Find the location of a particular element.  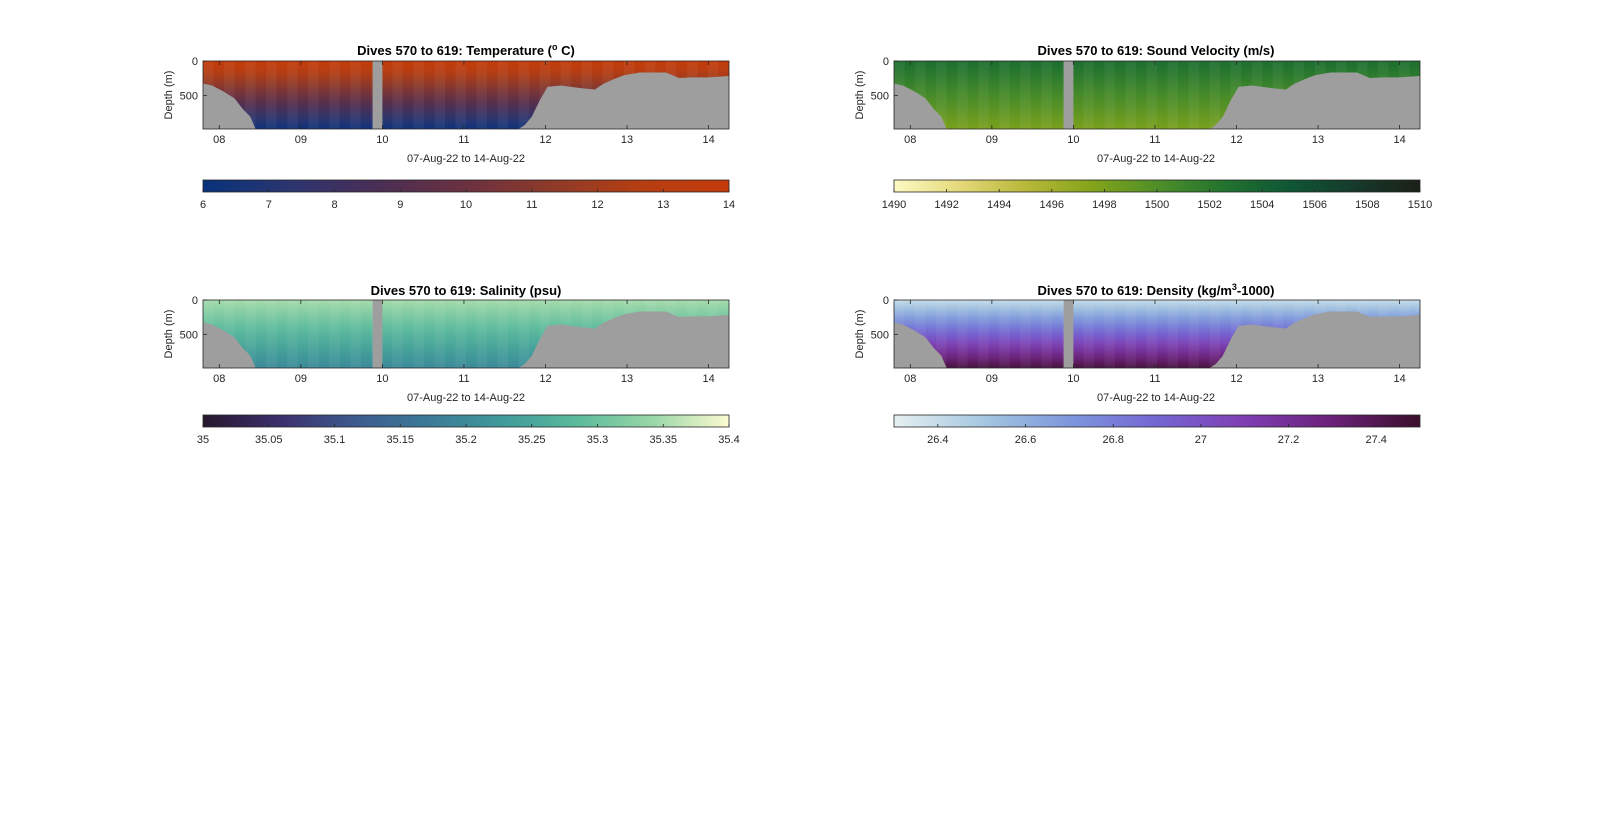

colorbar-tick-label: 14 is located at coordinates (729, 205).